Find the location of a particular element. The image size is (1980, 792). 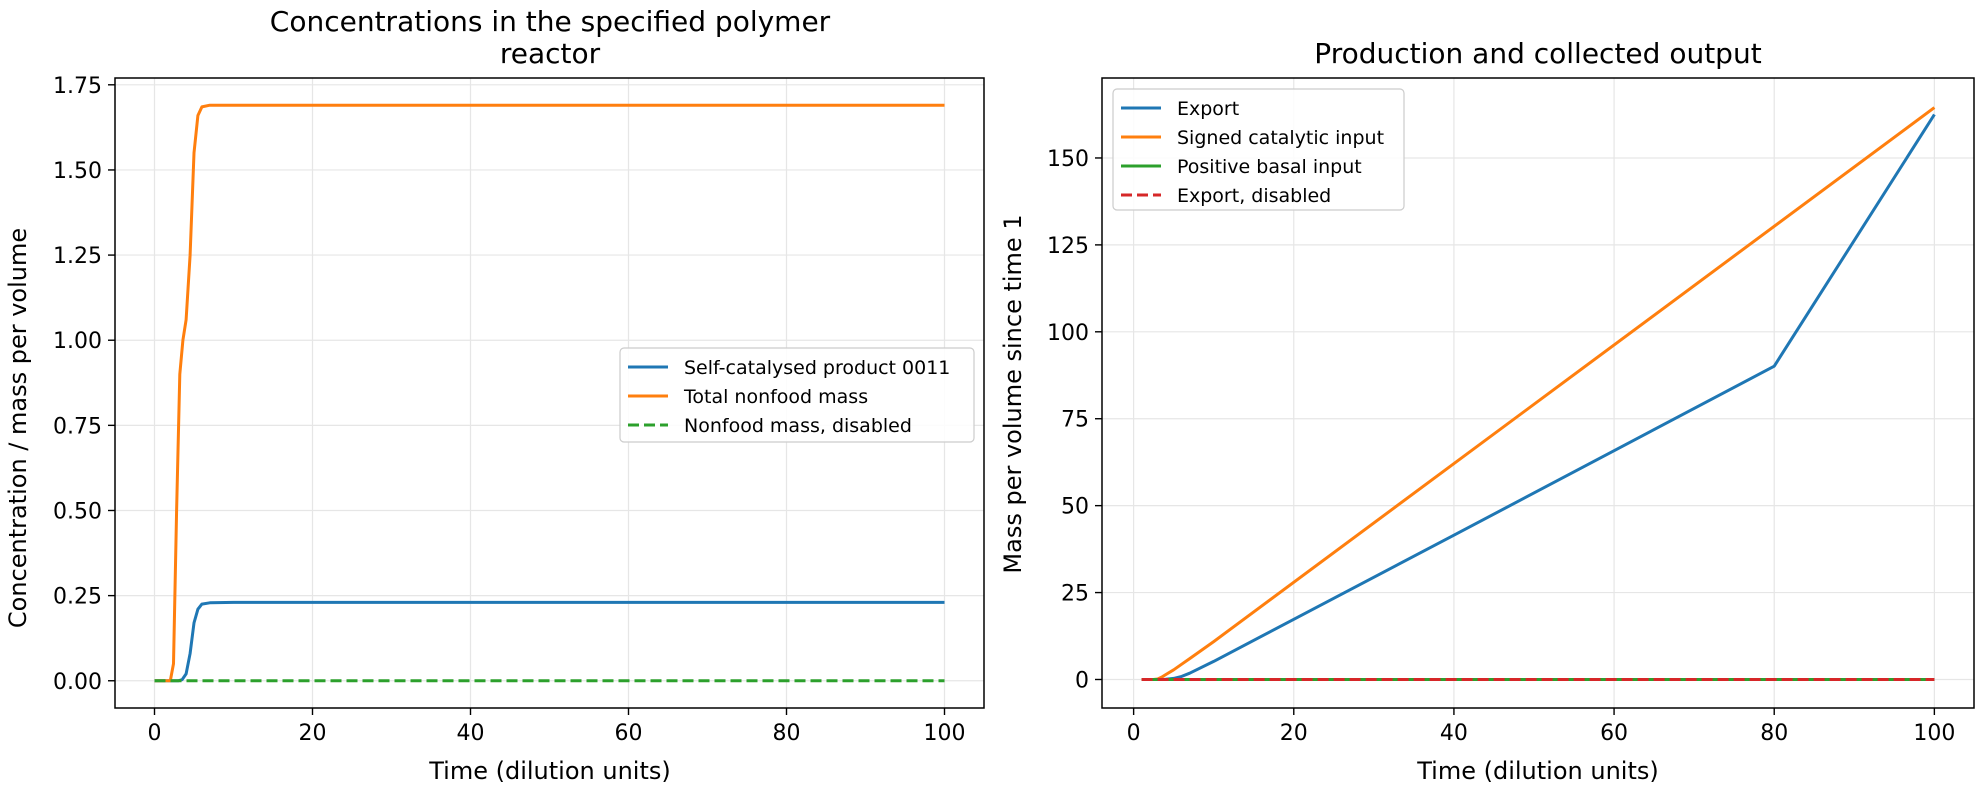

left-chart-y-tick-label: 0.75 is located at coordinates (77, 426).